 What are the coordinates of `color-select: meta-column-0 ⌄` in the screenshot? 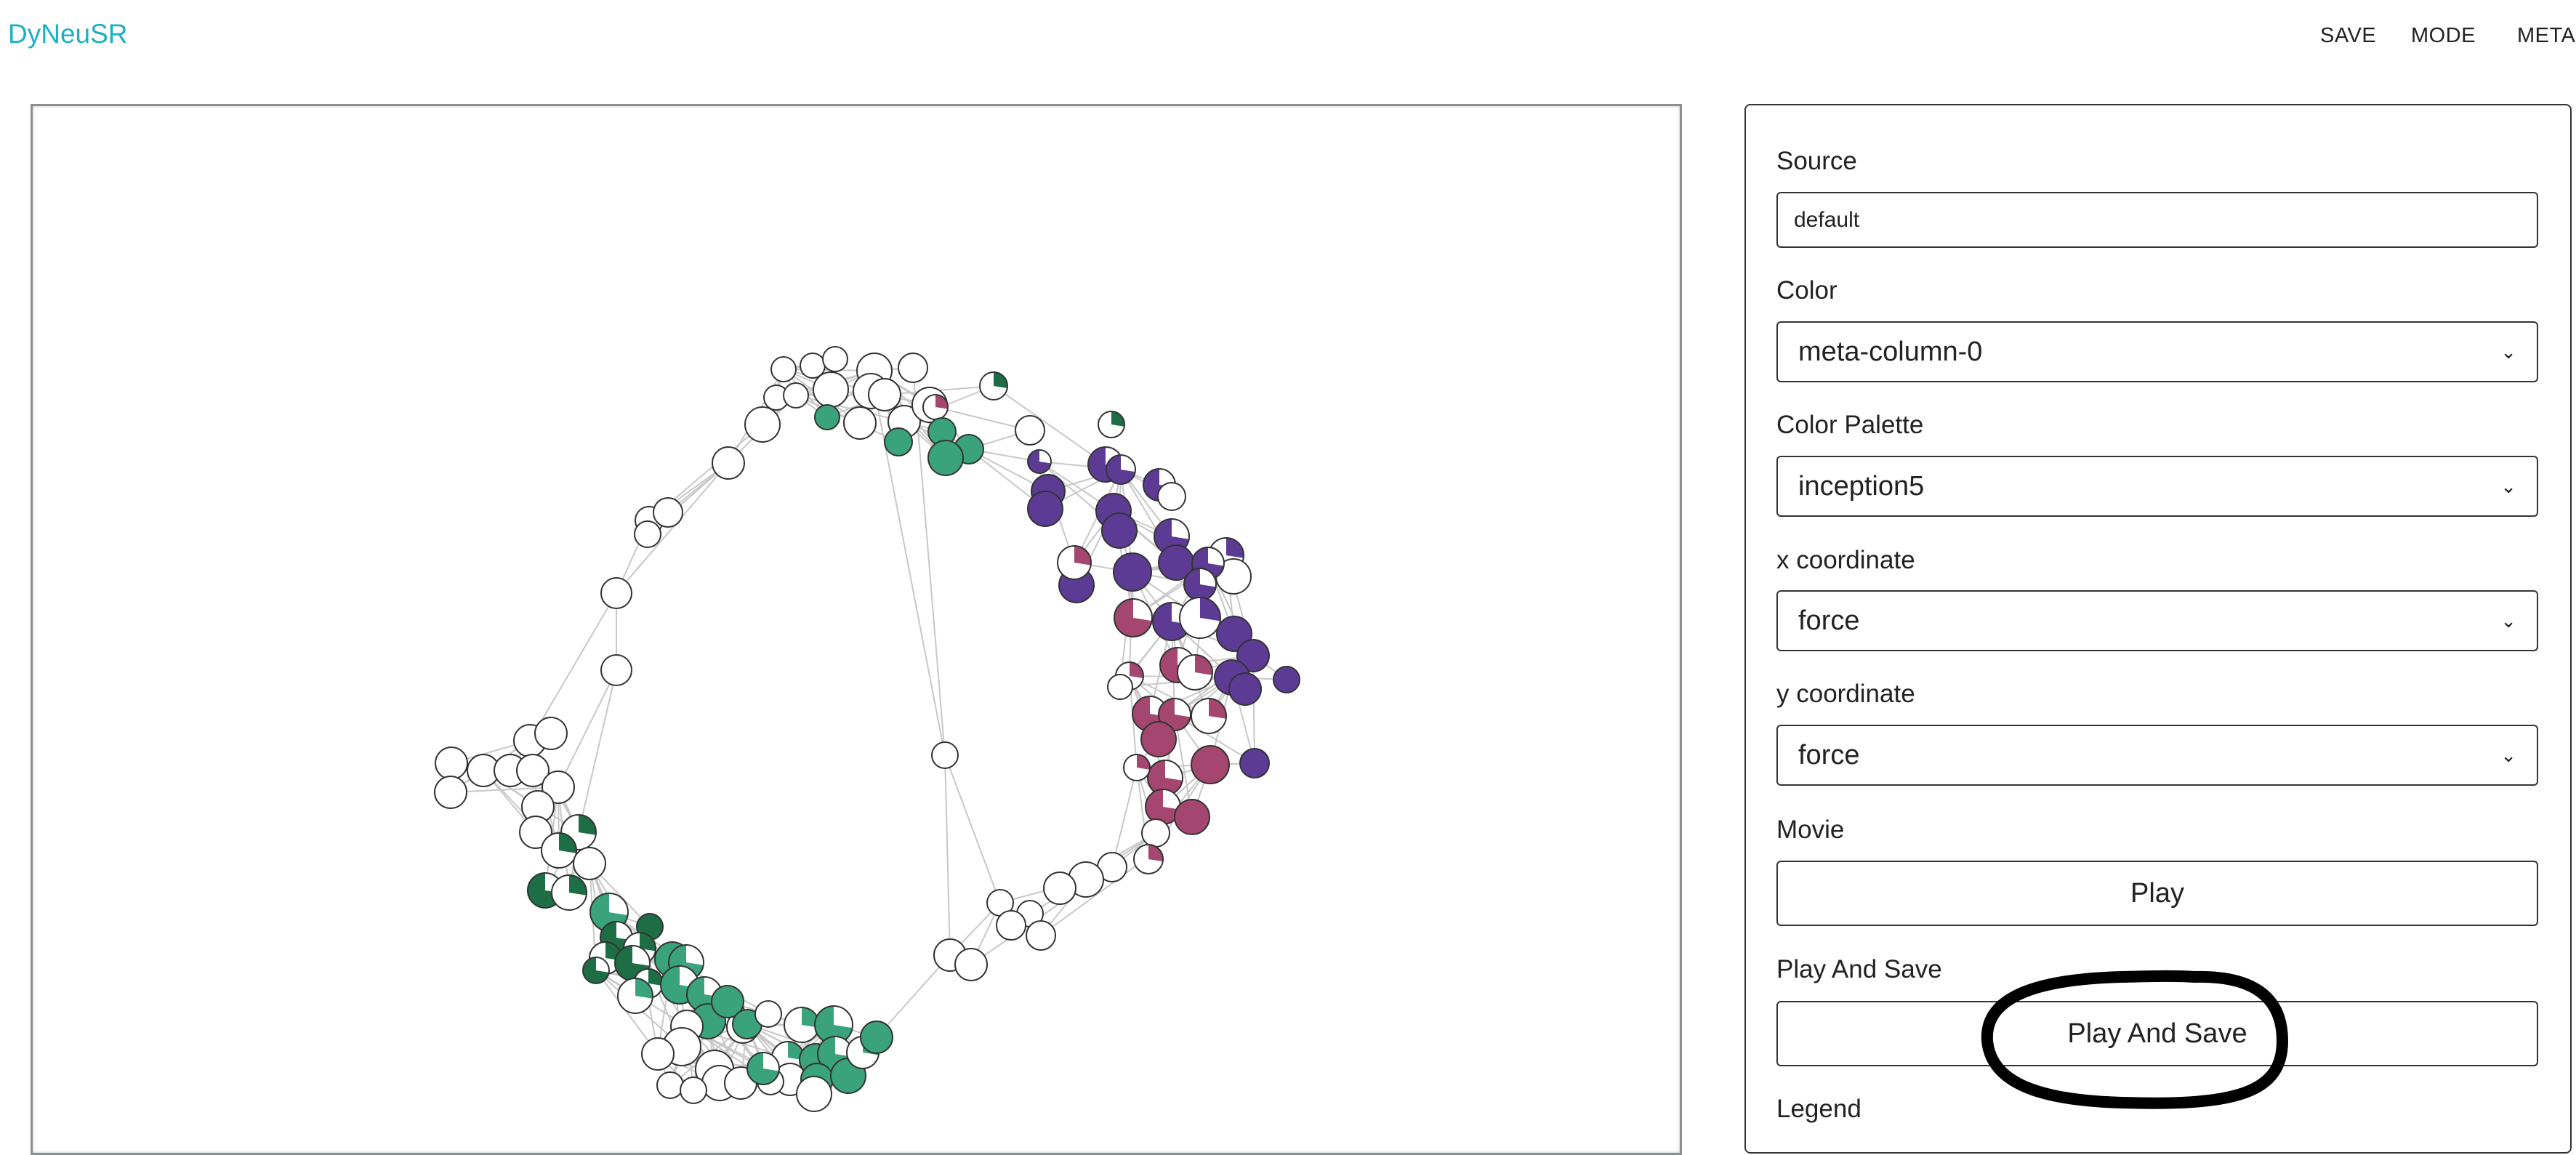 It's located at (2157, 351).